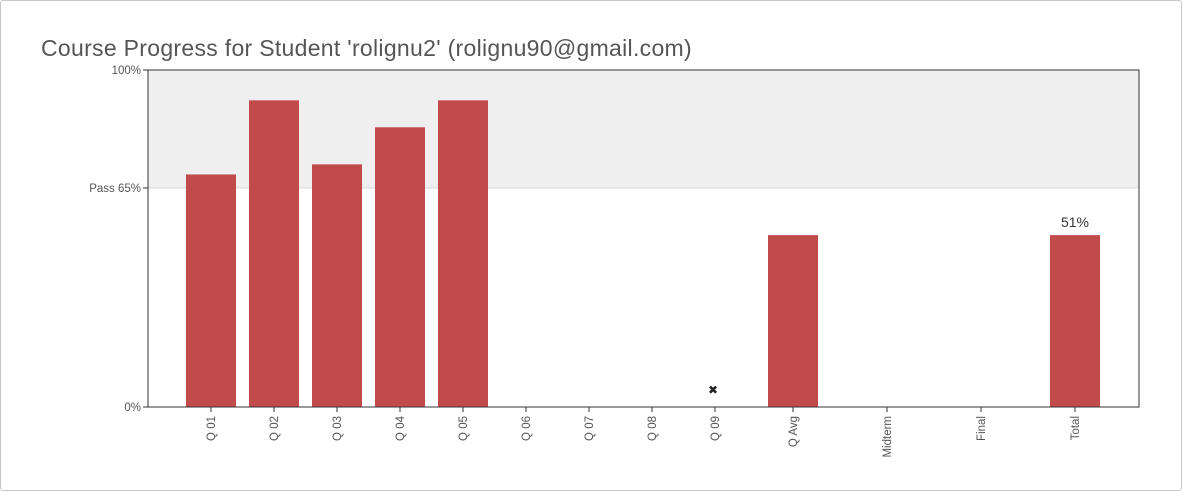  What do you see at coordinates (212, 428) in the screenshot?
I see `x-tick-label: Q 01` at bounding box center [212, 428].